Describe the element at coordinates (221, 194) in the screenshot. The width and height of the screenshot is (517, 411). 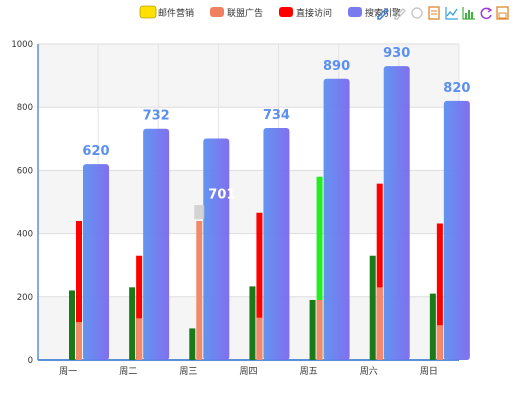
I see `data-label-search-engine: 701` at that location.